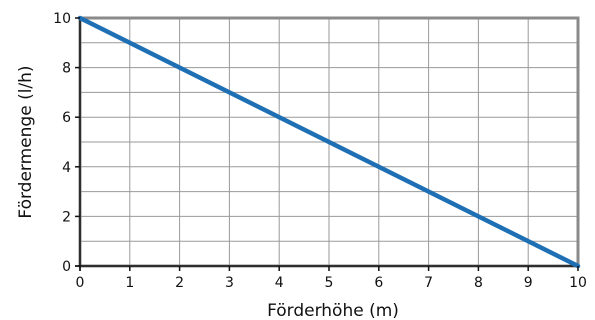  Describe the element at coordinates (578, 283) in the screenshot. I see `x-tick-label: 10` at that location.